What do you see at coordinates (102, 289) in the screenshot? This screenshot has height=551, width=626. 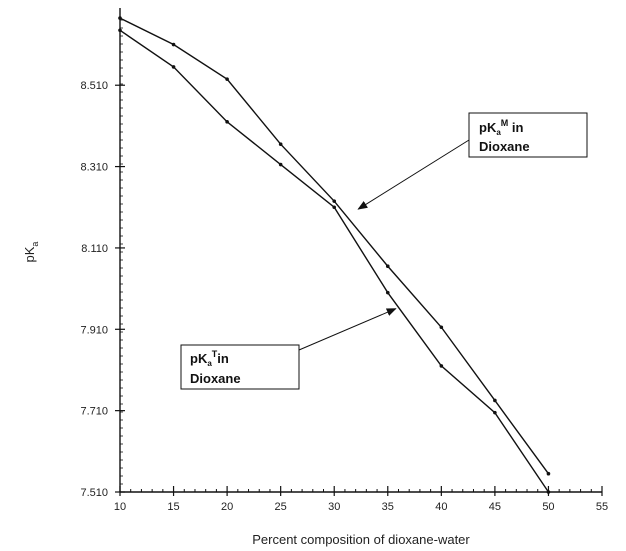 I see `y-ticks: 7.510 7.710 7.910 8.110 8.310 8.510` at bounding box center [102, 289].